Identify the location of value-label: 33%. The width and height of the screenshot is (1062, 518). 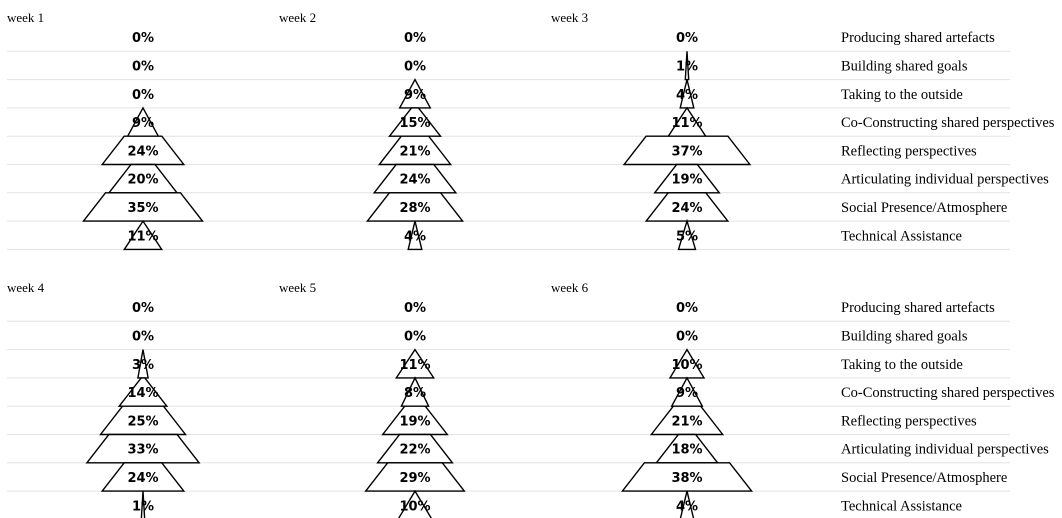
(142, 450).